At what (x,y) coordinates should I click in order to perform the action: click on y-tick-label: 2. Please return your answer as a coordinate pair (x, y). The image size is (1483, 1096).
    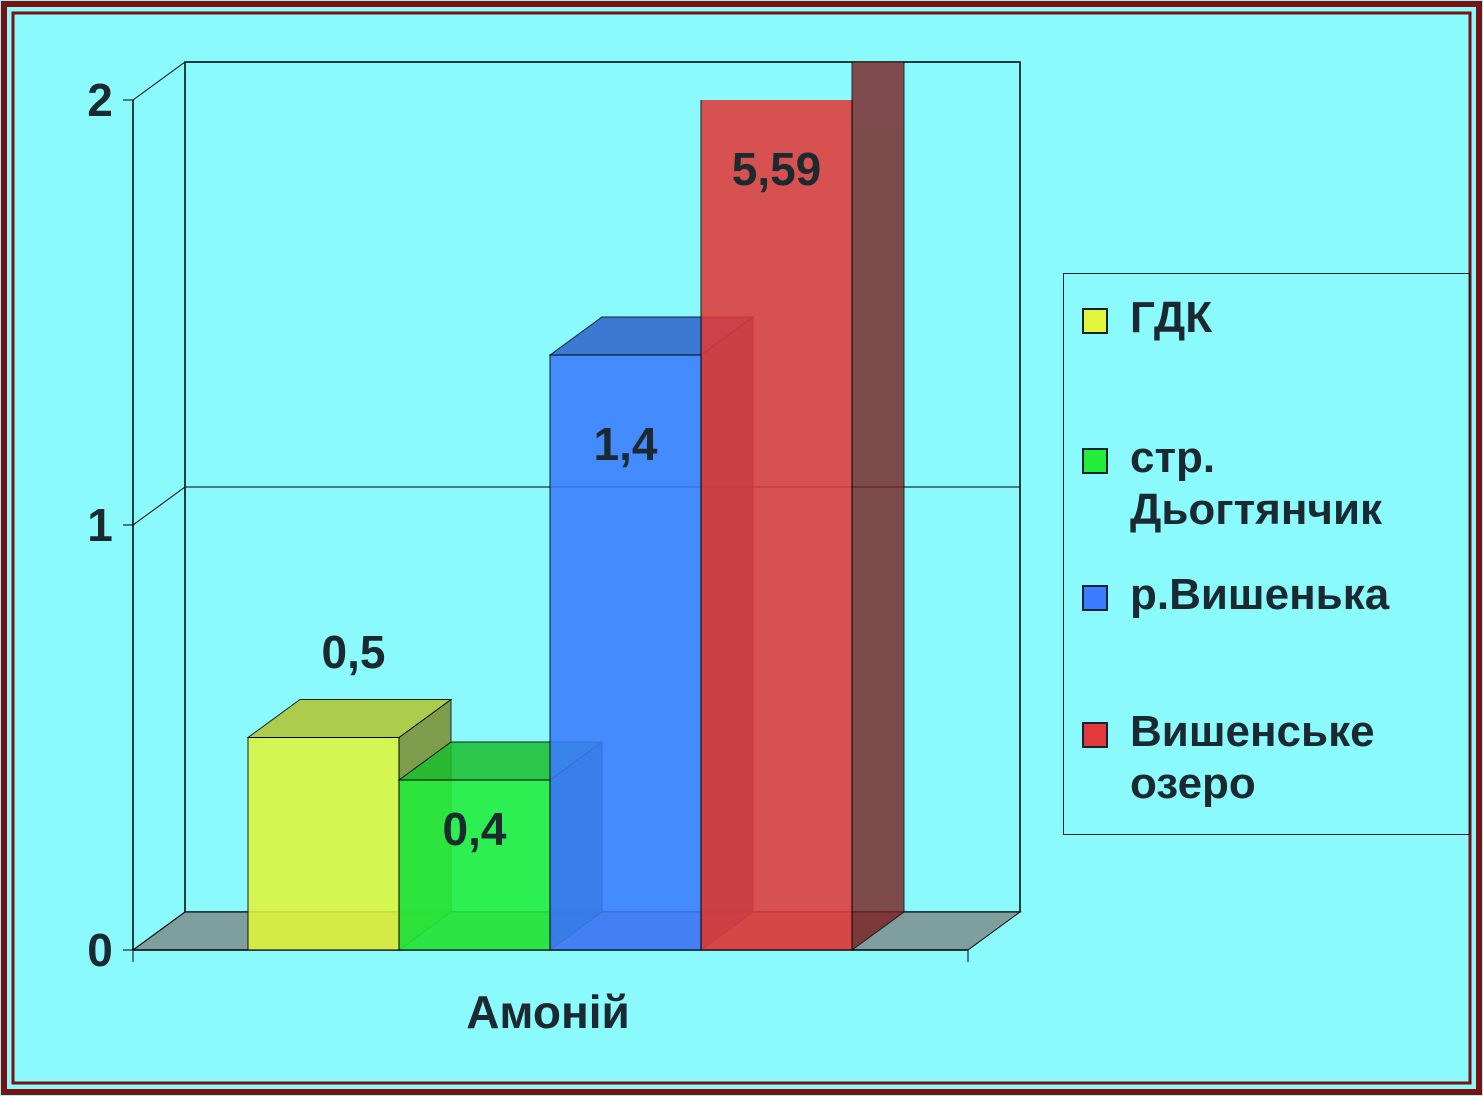
    Looking at the image, I should click on (100, 100).